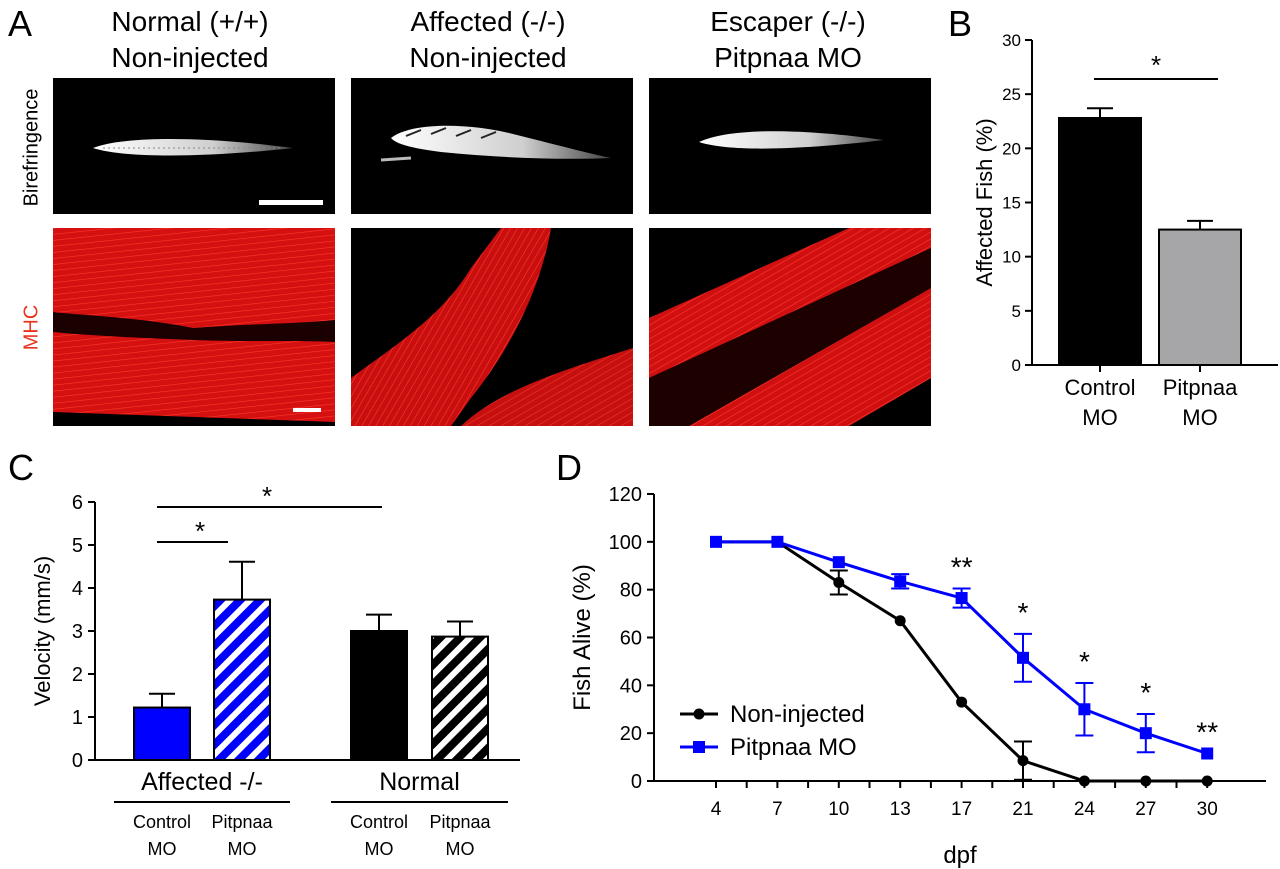 The image size is (1280, 869). What do you see at coordinates (1022, 809) in the screenshot?
I see `x-tick-label: 21` at bounding box center [1022, 809].